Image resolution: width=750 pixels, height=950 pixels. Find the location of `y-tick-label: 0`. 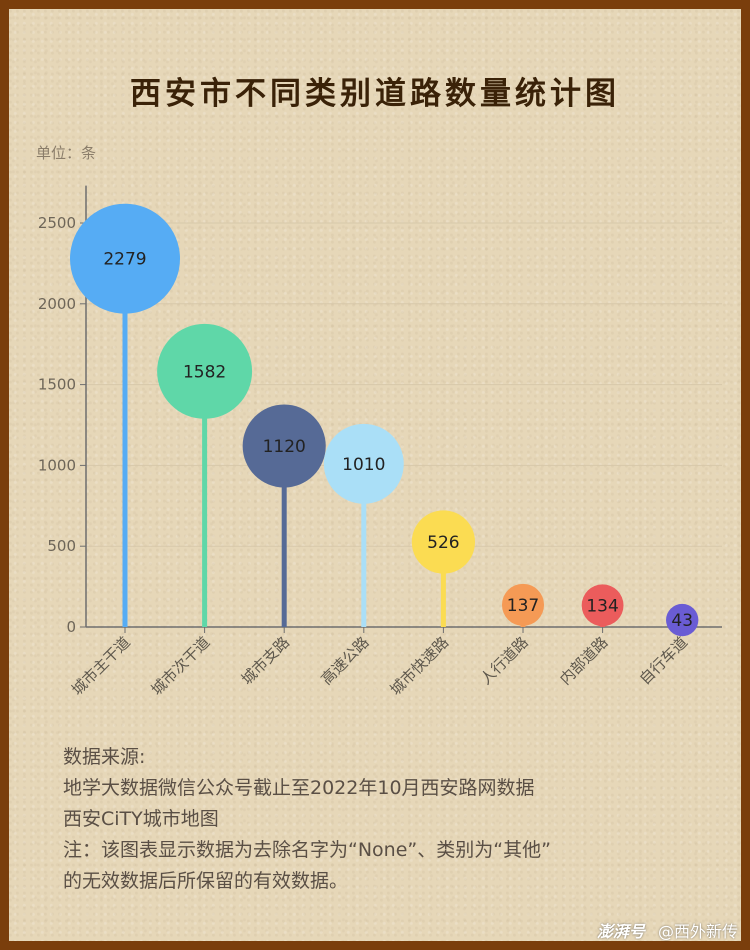

y-tick-label: 0 is located at coordinates (71, 627).